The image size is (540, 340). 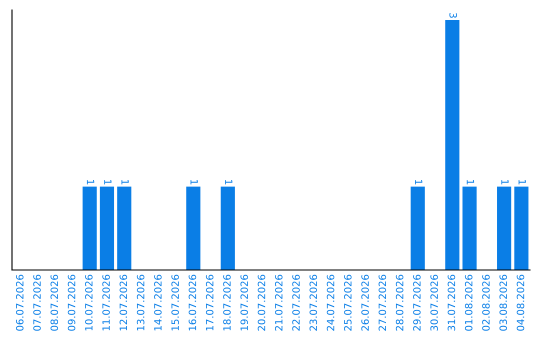 What do you see at coordinates (348, 302) in the screenshot?
I see `x-tick-label: 25.07.2026` at bounding box center [348, 302].